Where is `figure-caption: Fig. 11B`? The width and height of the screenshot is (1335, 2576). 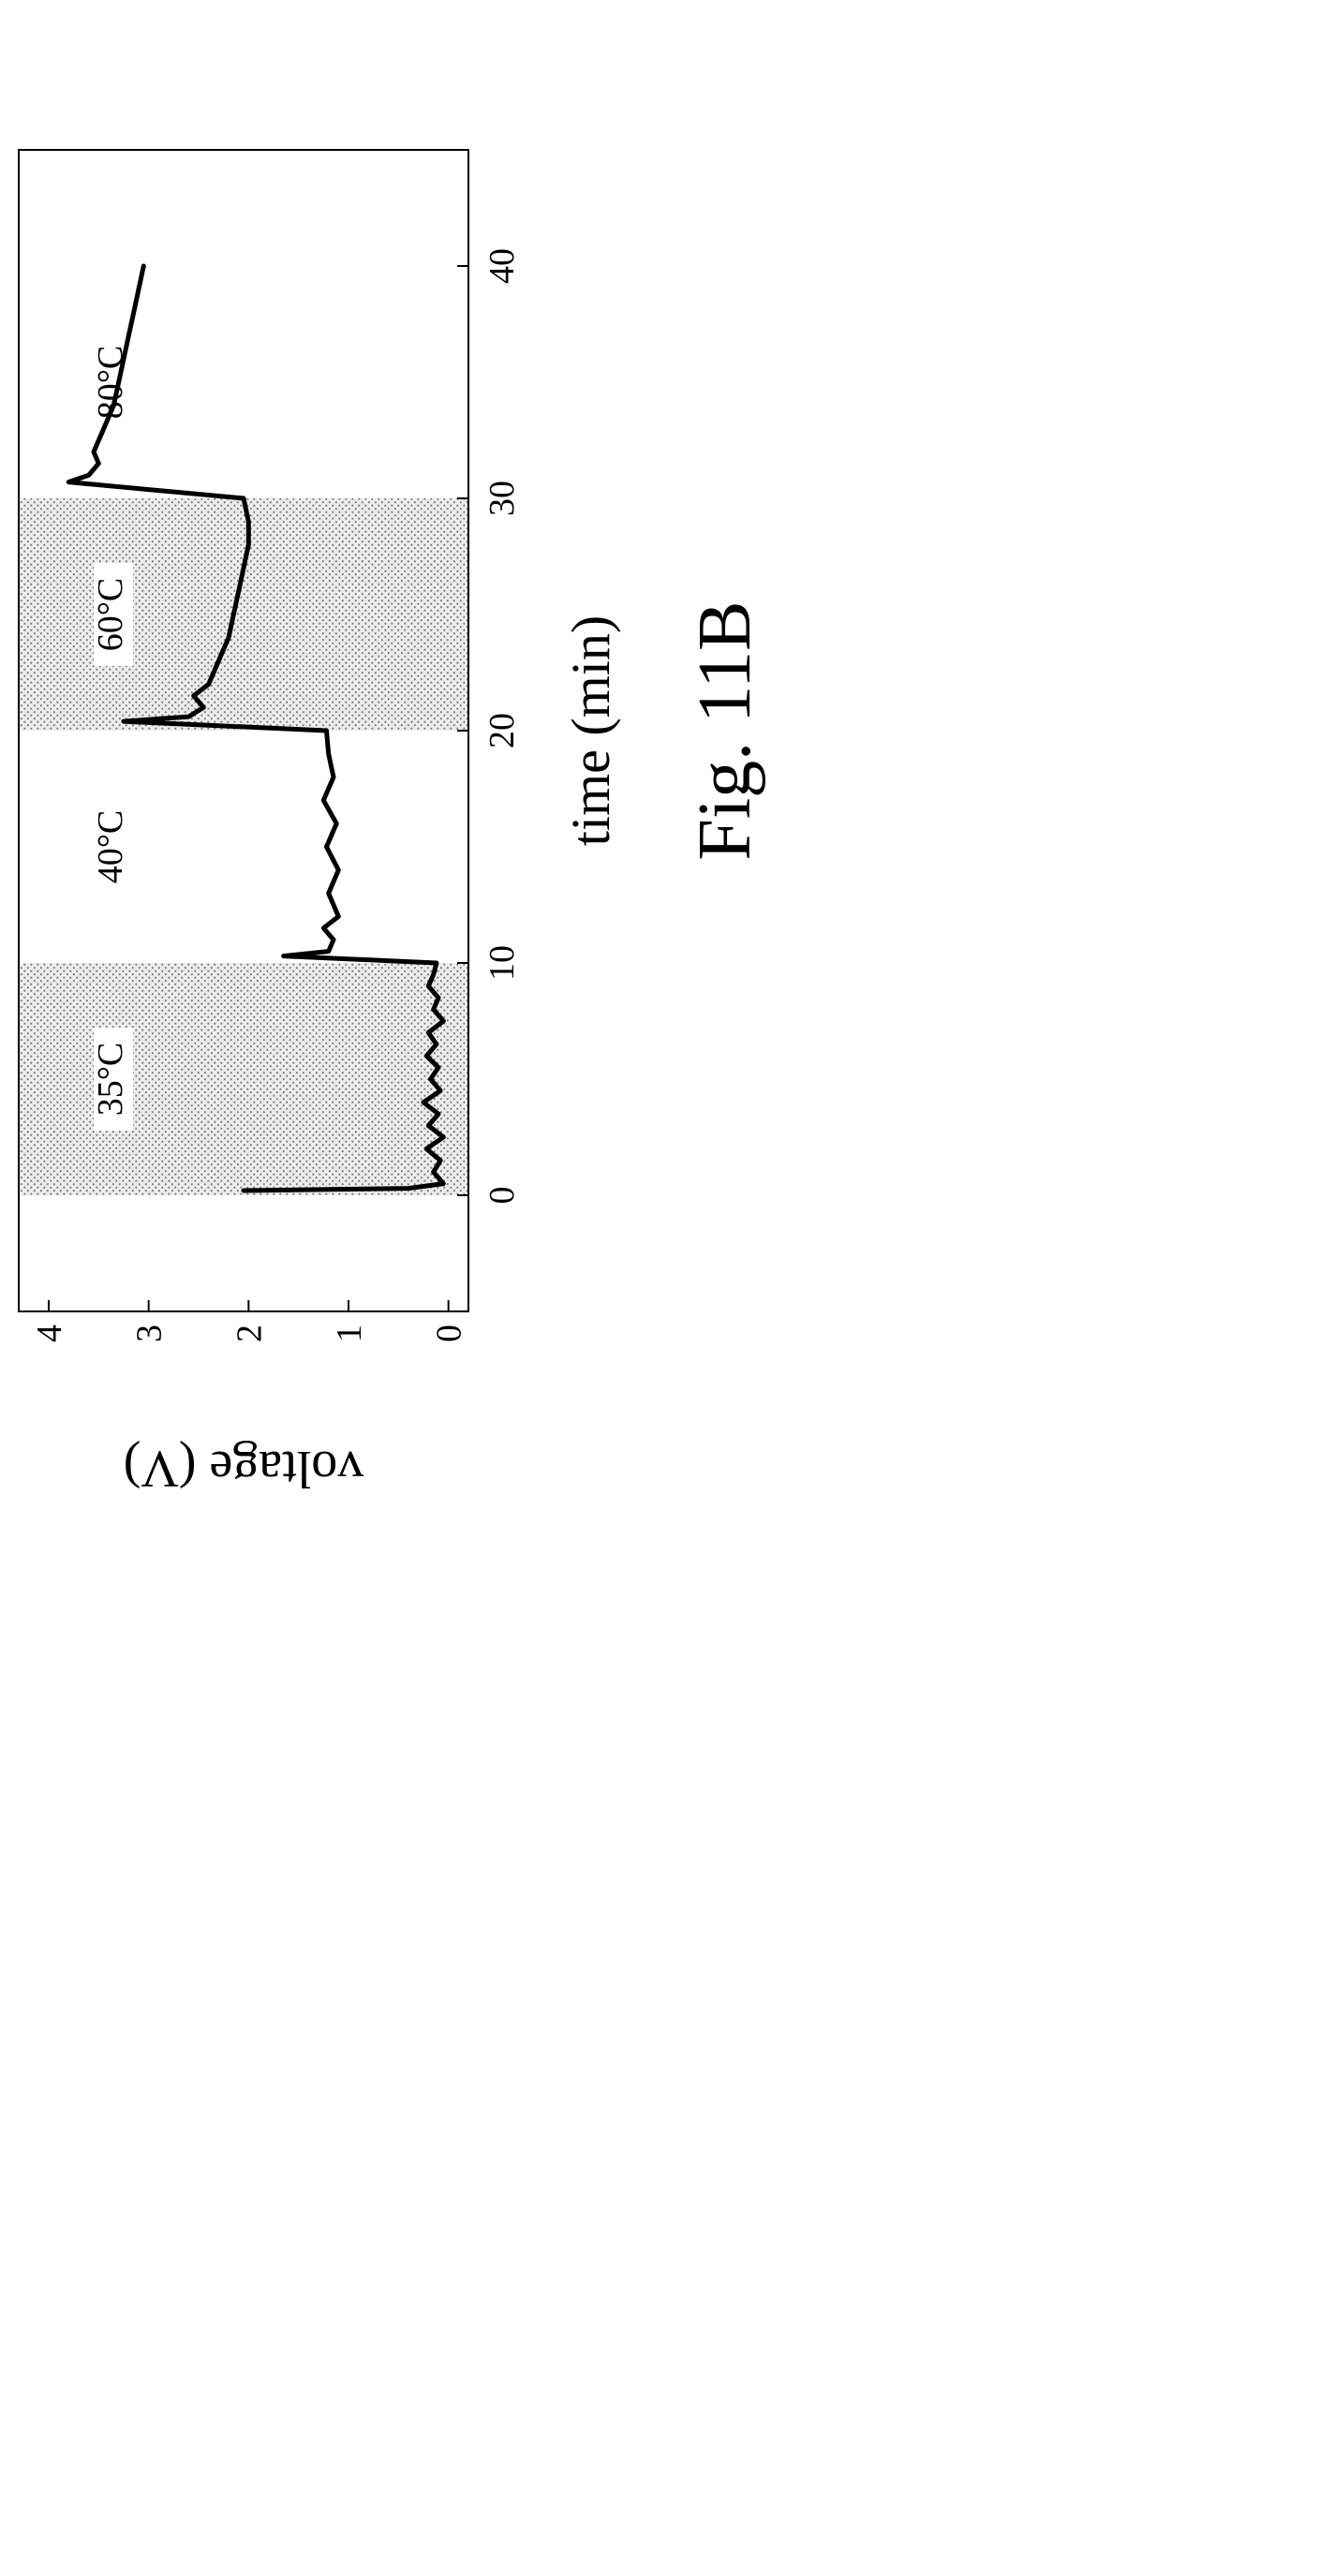 figure-caption: Fig. 11B is located at coordinates (725, 730).